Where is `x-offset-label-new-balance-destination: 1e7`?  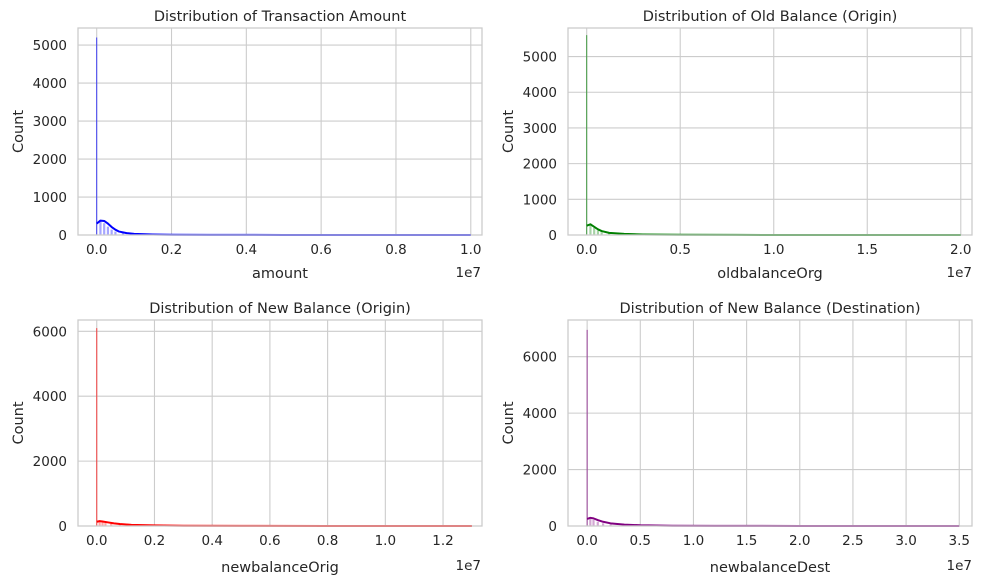
x-offset-label-new-balance-destination: 1e7 is located at coordinates (959, 566).